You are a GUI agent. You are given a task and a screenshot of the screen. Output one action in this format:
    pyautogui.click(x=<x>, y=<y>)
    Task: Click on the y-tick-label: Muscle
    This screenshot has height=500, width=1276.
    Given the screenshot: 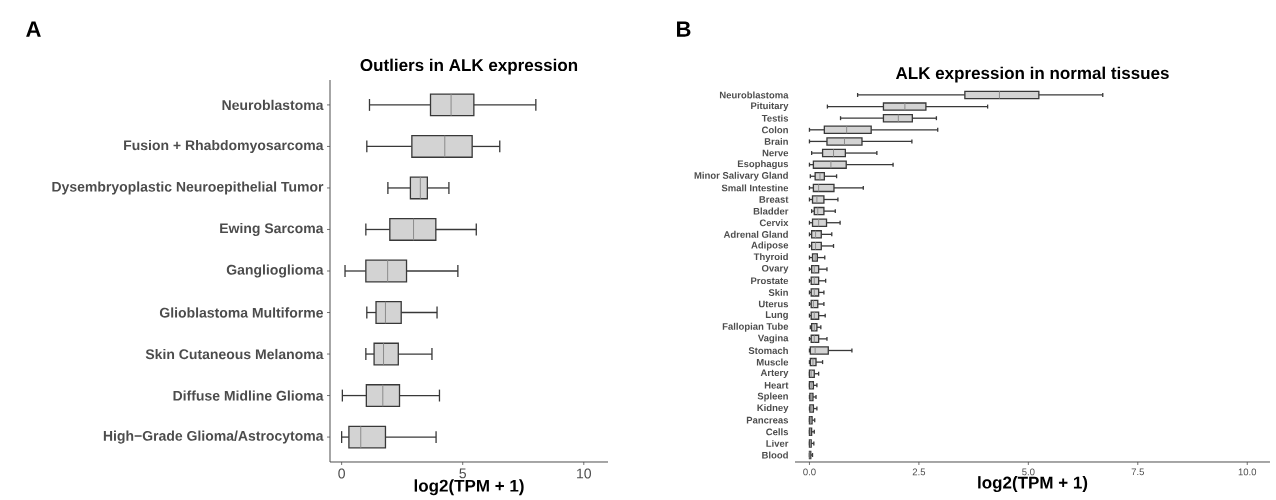 What is the action you would take?
    pyautogui.click(x=772, y=362)
    